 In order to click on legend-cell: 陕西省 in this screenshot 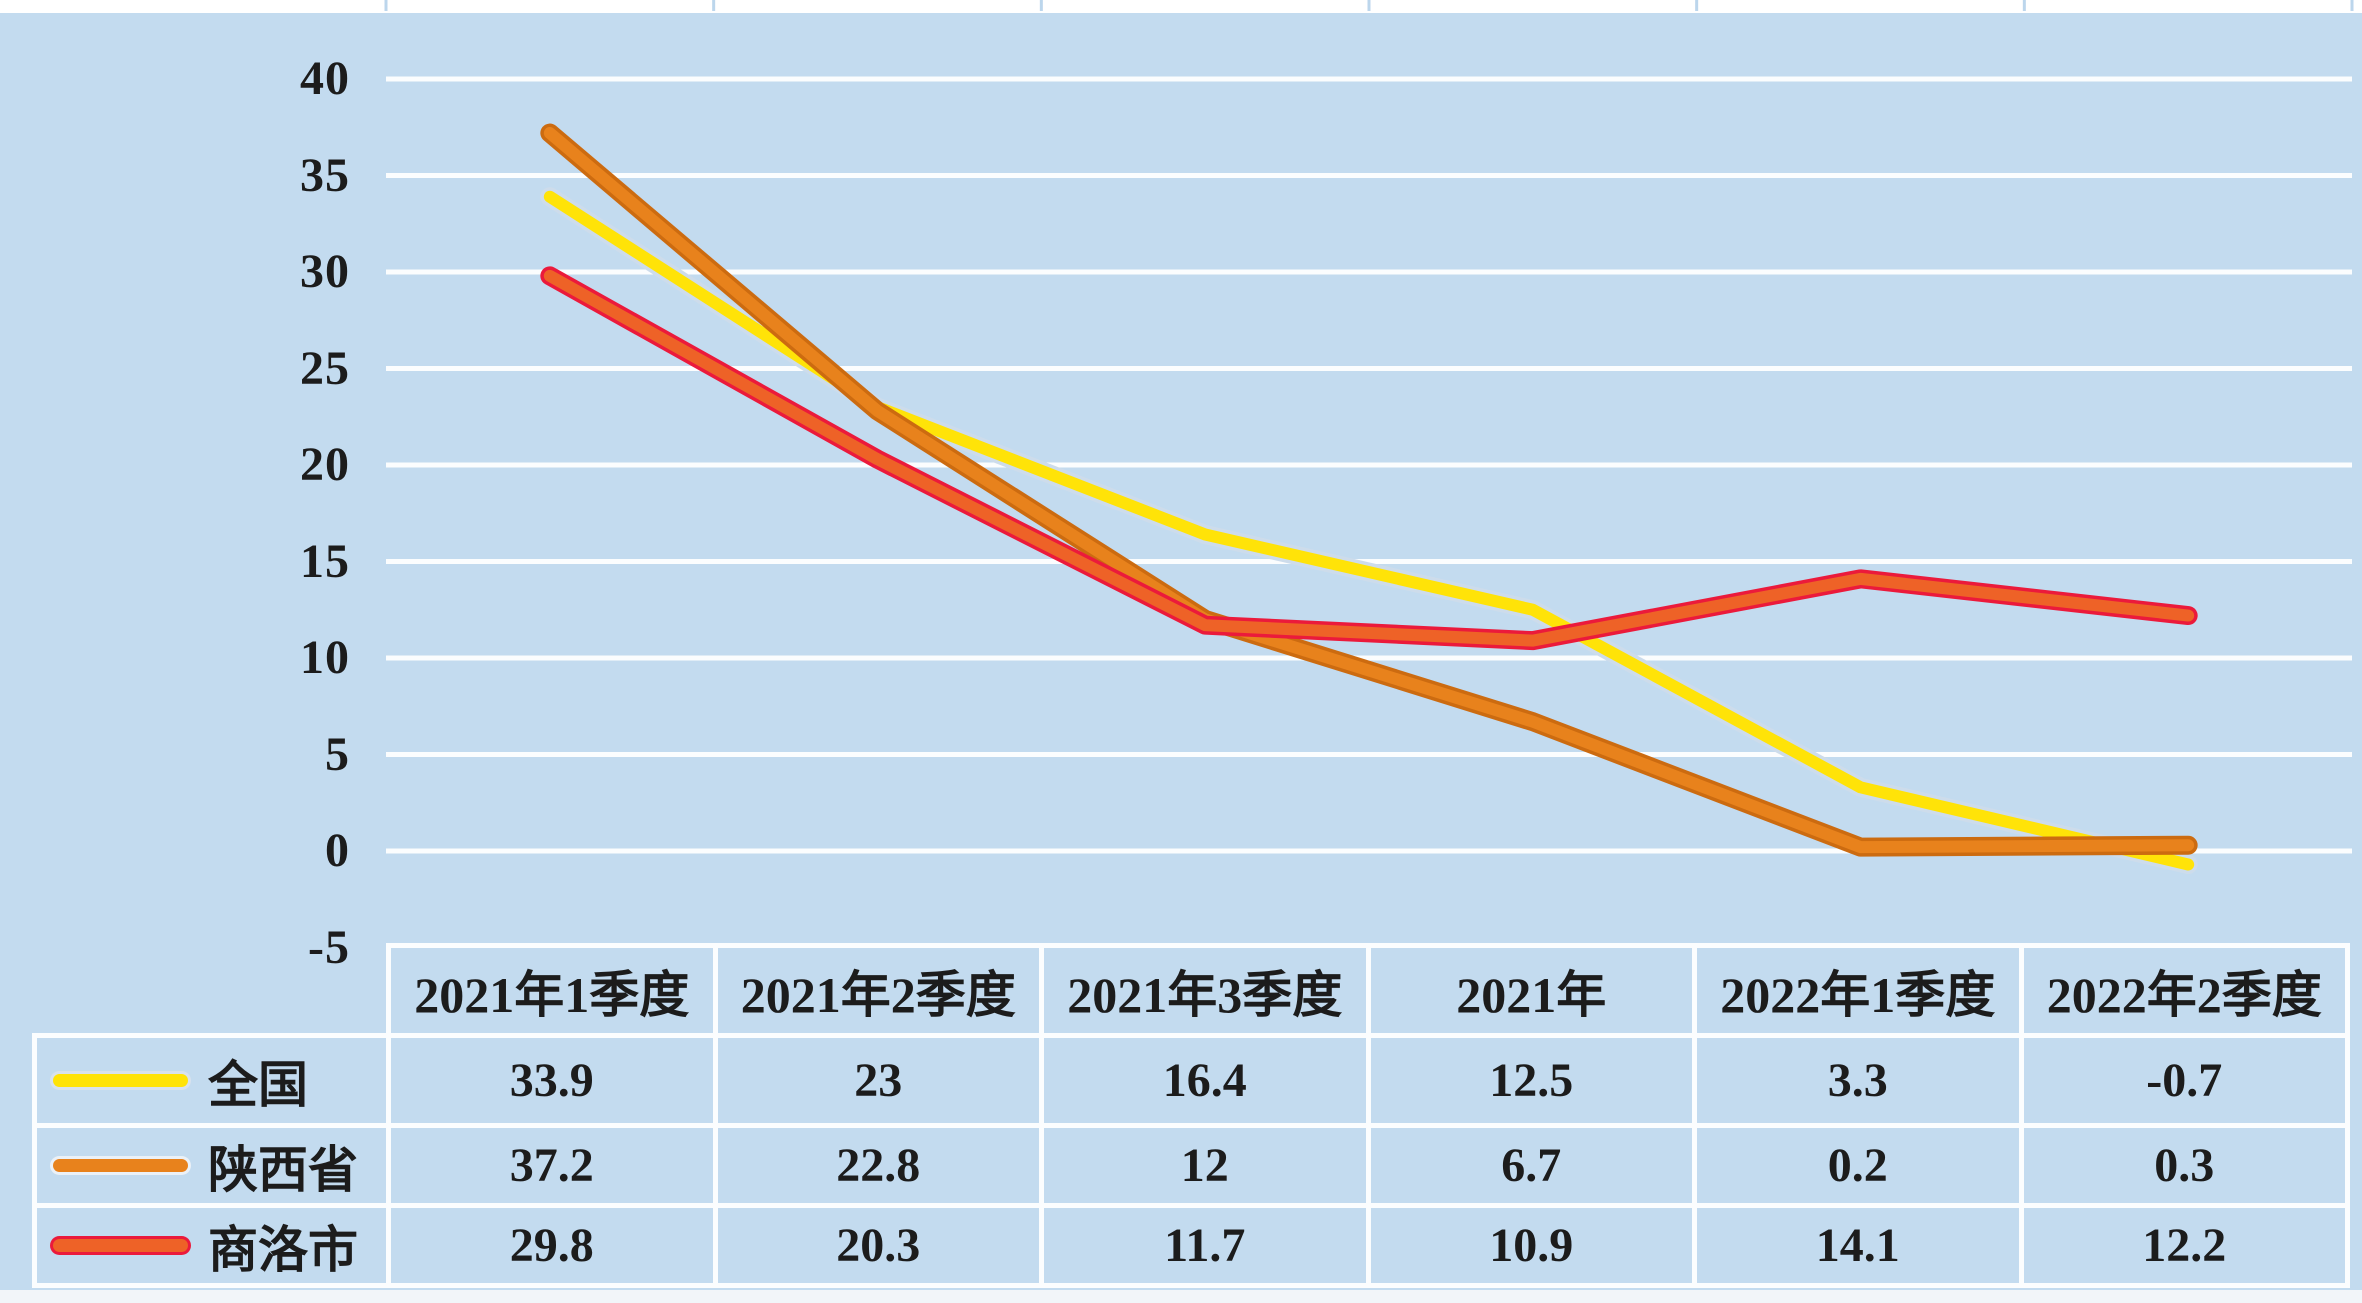, I will do `click(211, 1165)`.